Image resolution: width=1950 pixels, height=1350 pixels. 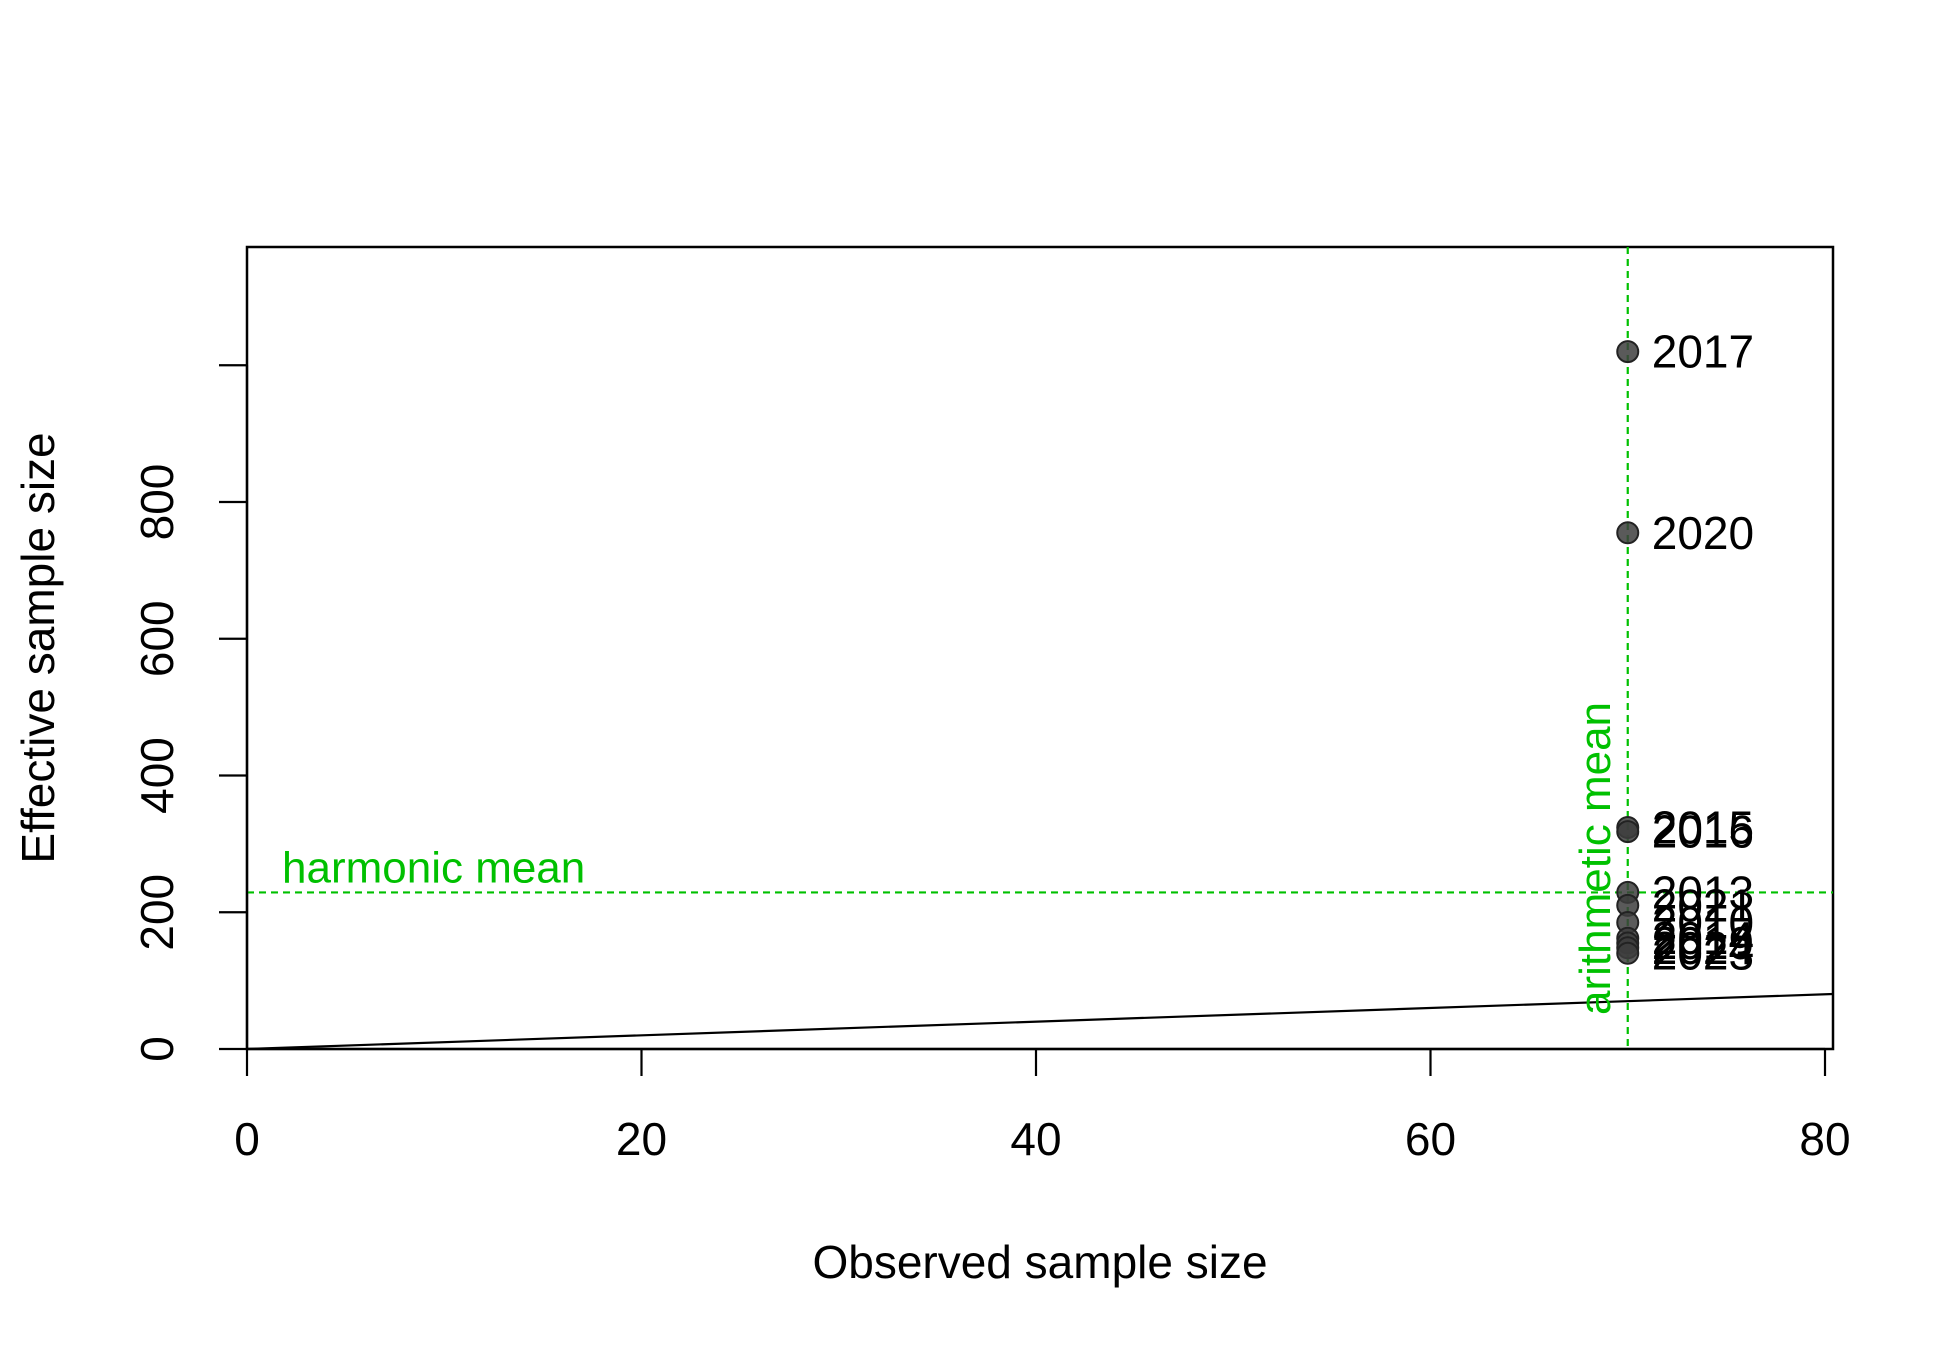 What do you see at coordinates (1703, 905) in the screenshot?
I see `point-label: 2021` at bounding box center [1703, 905].